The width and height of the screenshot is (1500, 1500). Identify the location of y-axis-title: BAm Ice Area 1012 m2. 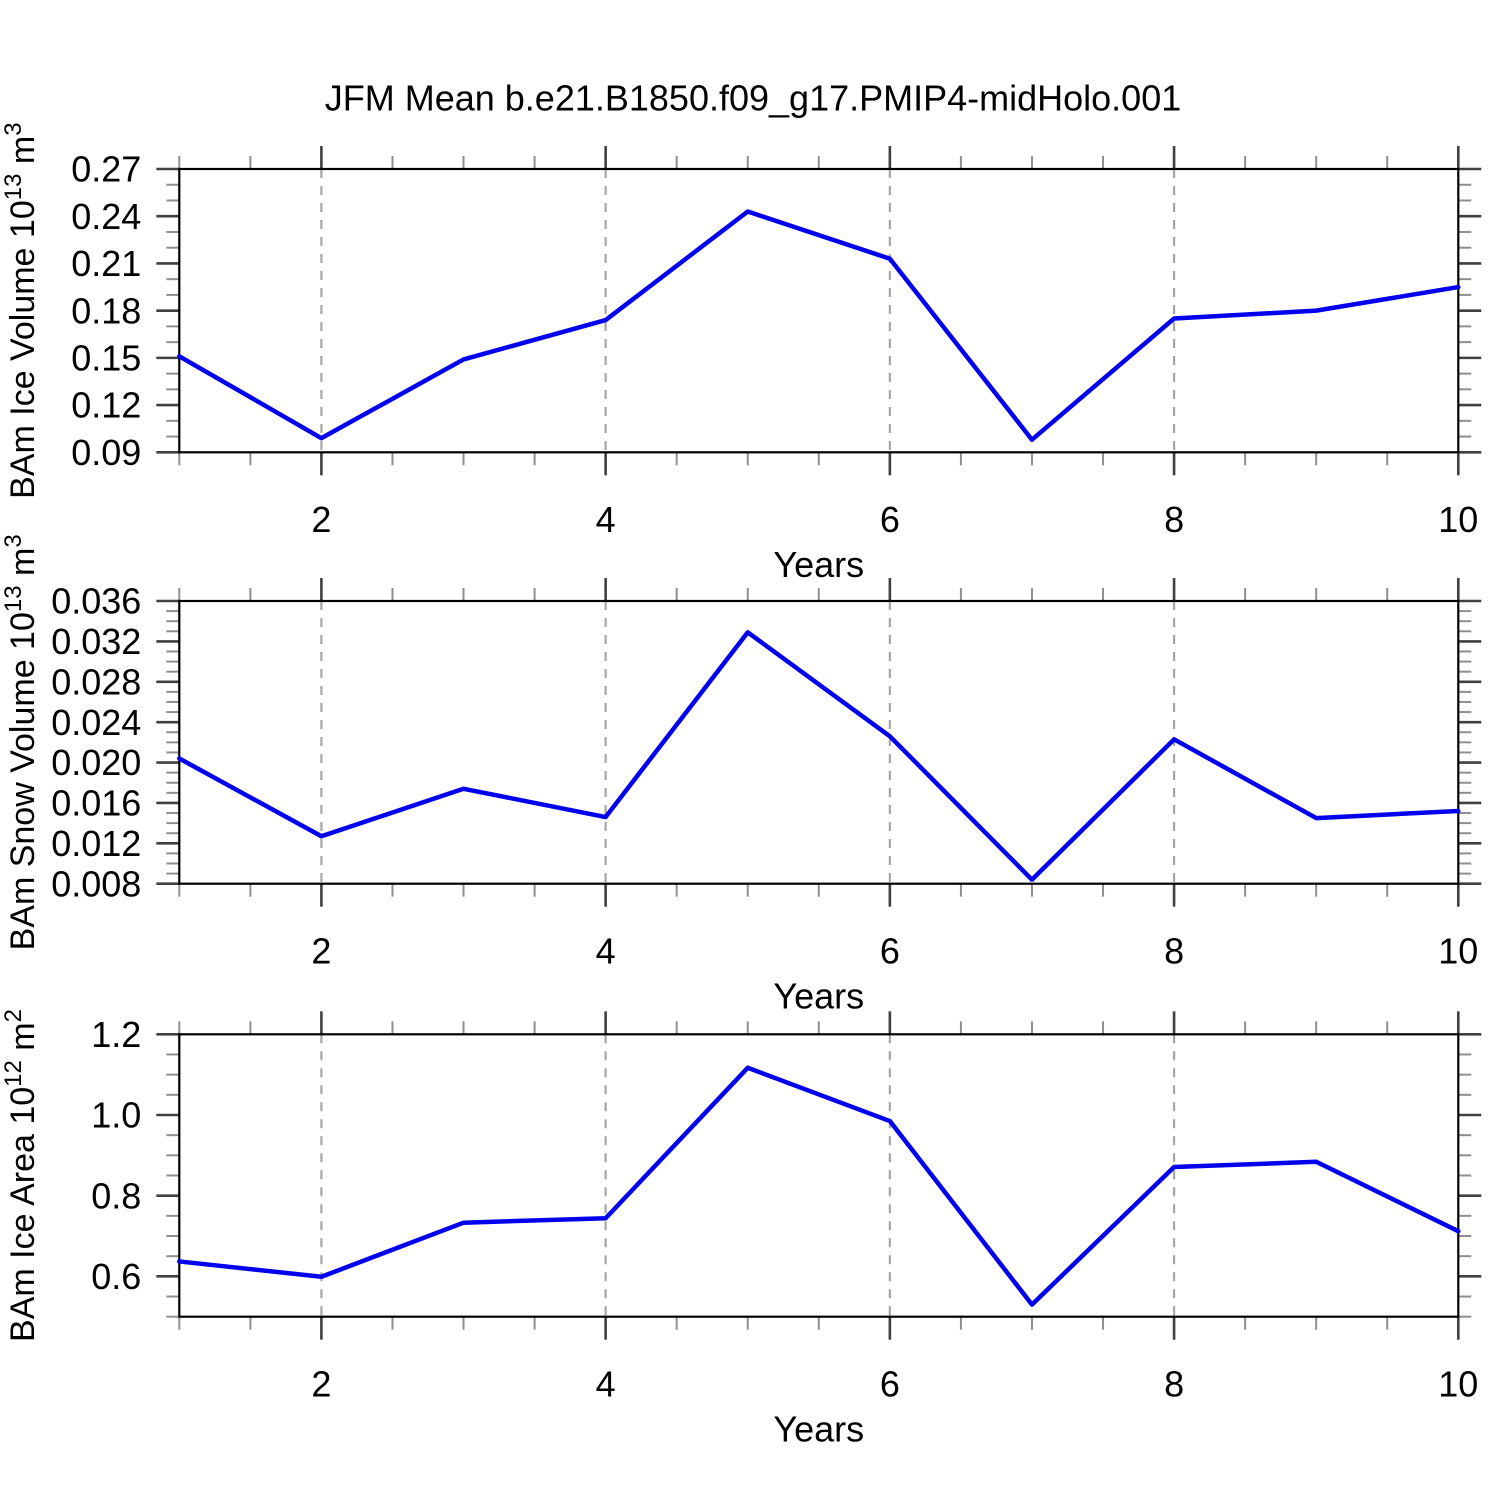
(21, 1175).